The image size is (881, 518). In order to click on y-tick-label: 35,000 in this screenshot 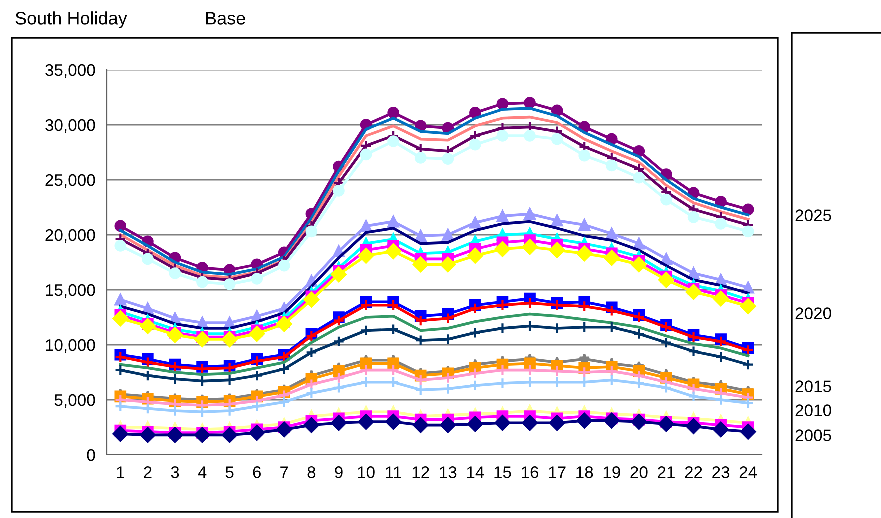, I will do `click(71, 71)`.